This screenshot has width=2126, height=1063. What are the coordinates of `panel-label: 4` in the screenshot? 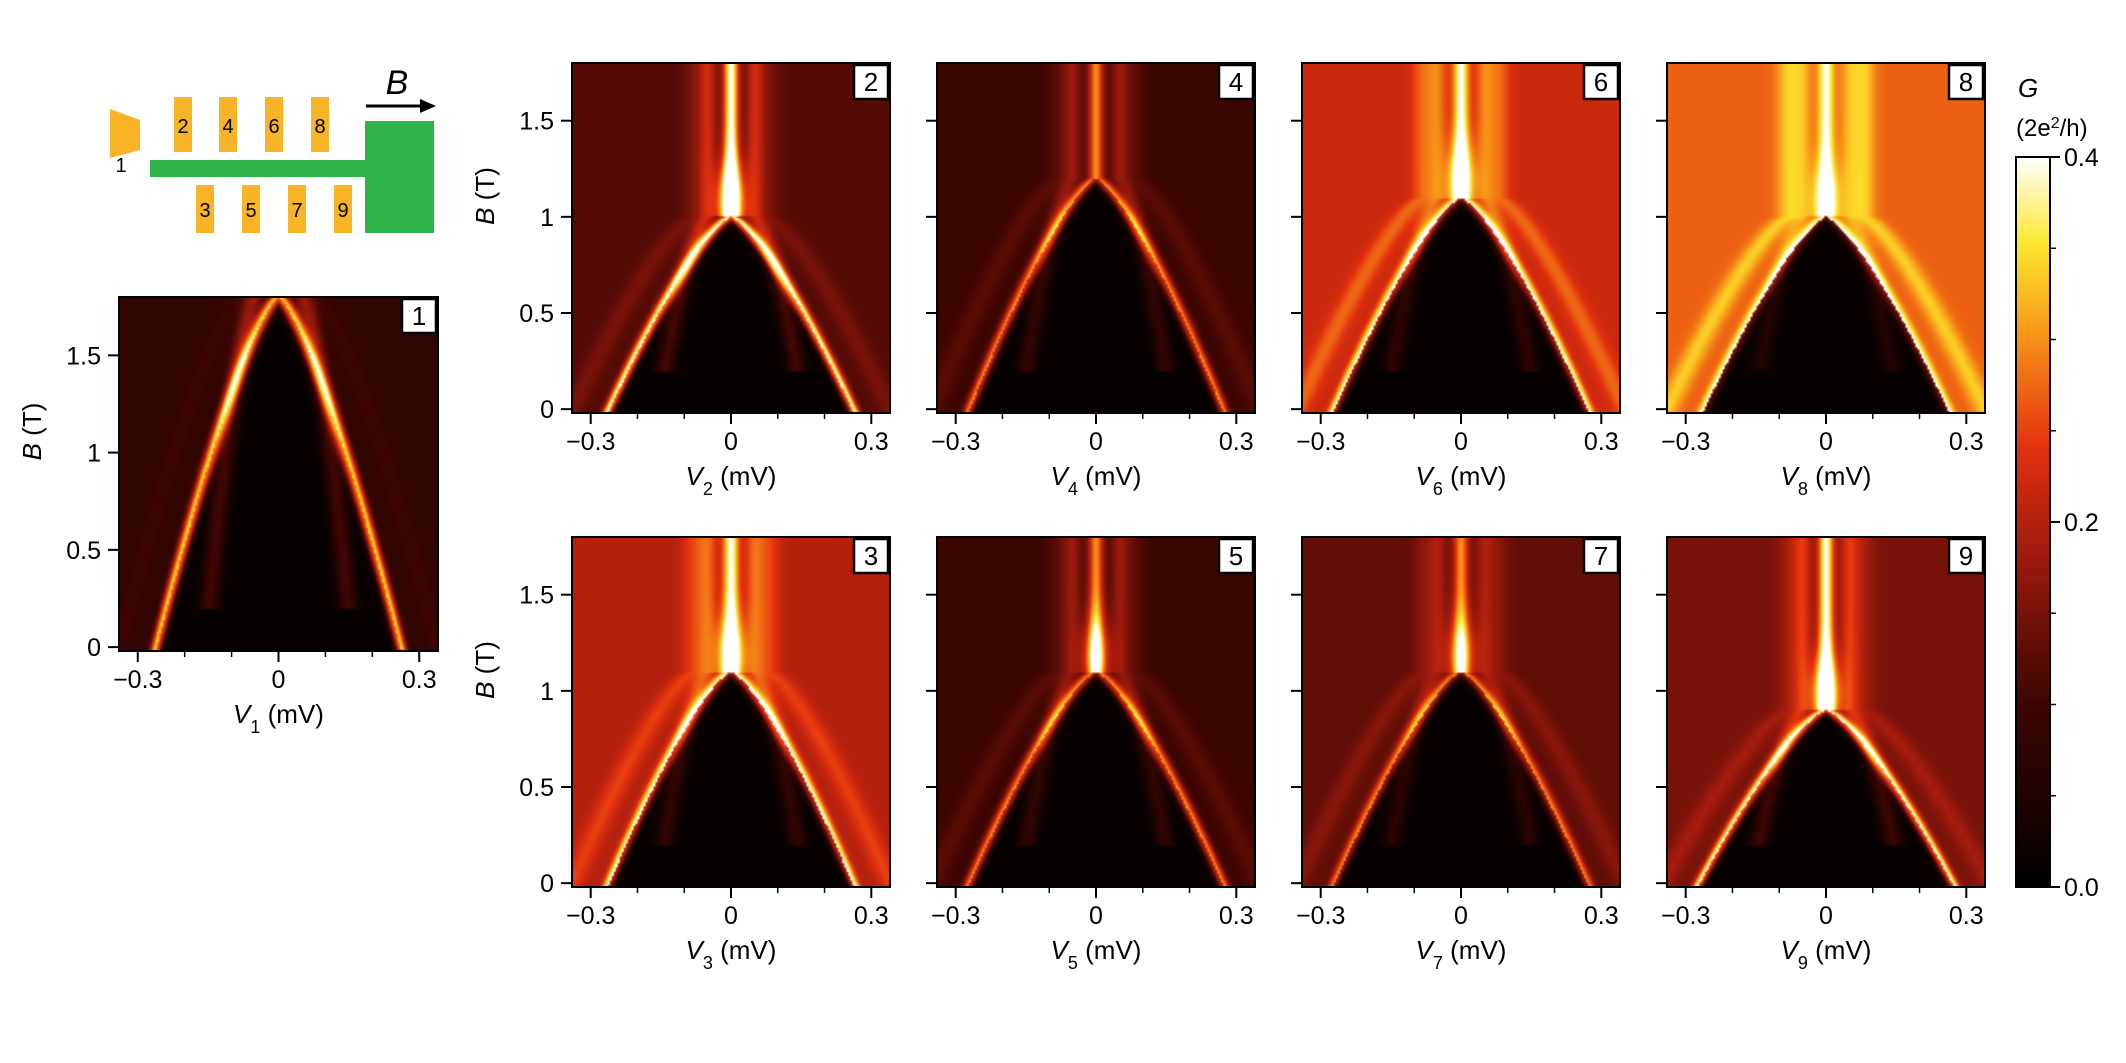 It's located at (1236, 82).